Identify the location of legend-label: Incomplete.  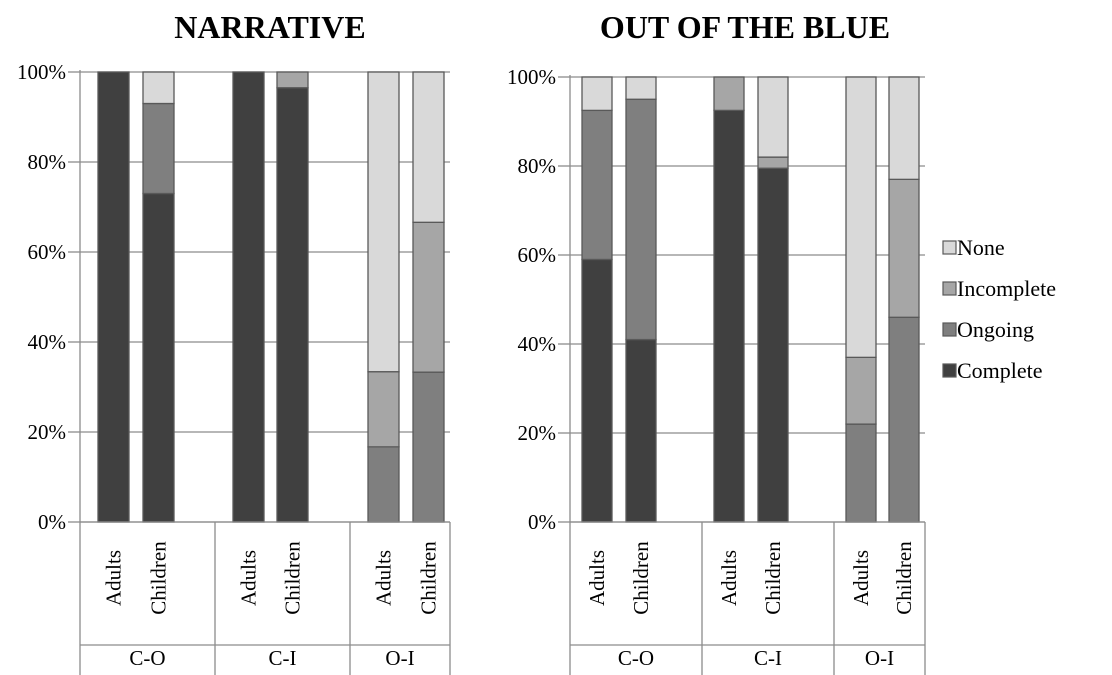
(1006, 288).